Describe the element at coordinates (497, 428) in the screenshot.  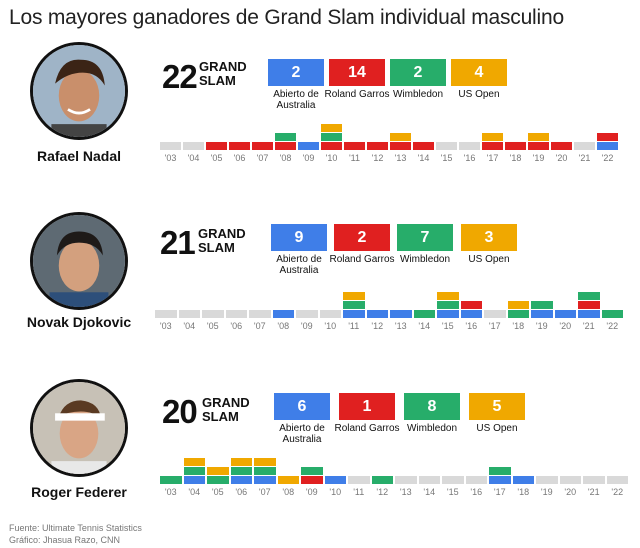
I see `us-open-label: US Open` at that location.